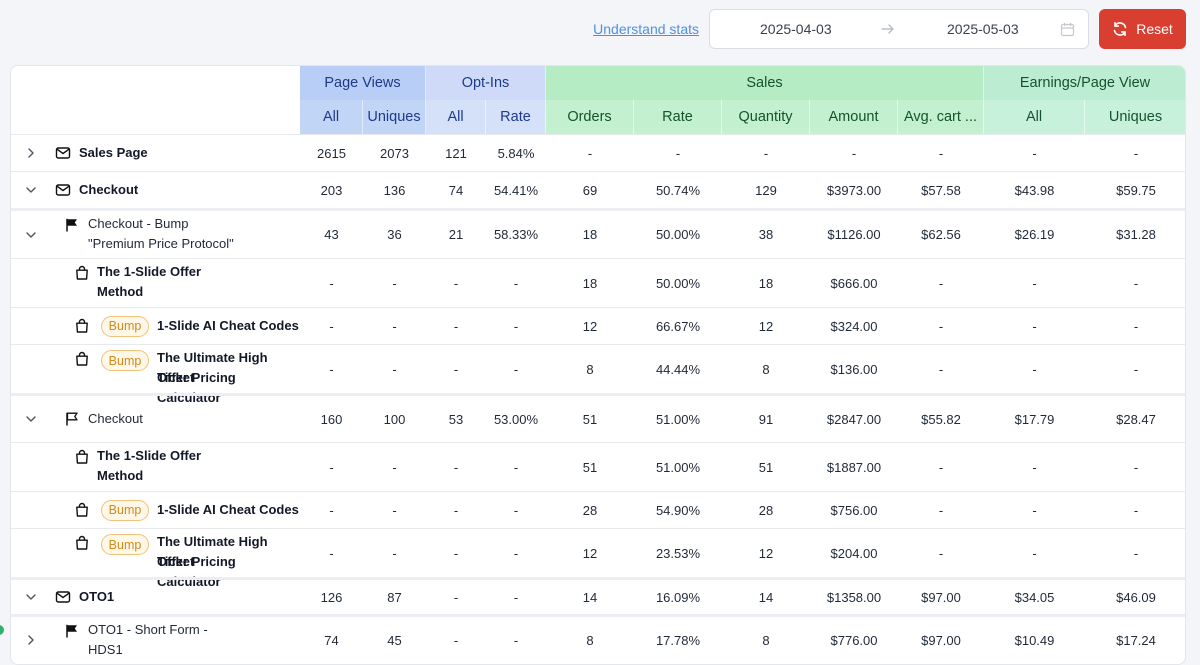  What do you see at coordinates (456, 153) in the screenshot?
I see `cell-opt-ins-all: 121` at bounding box center [456, 153].